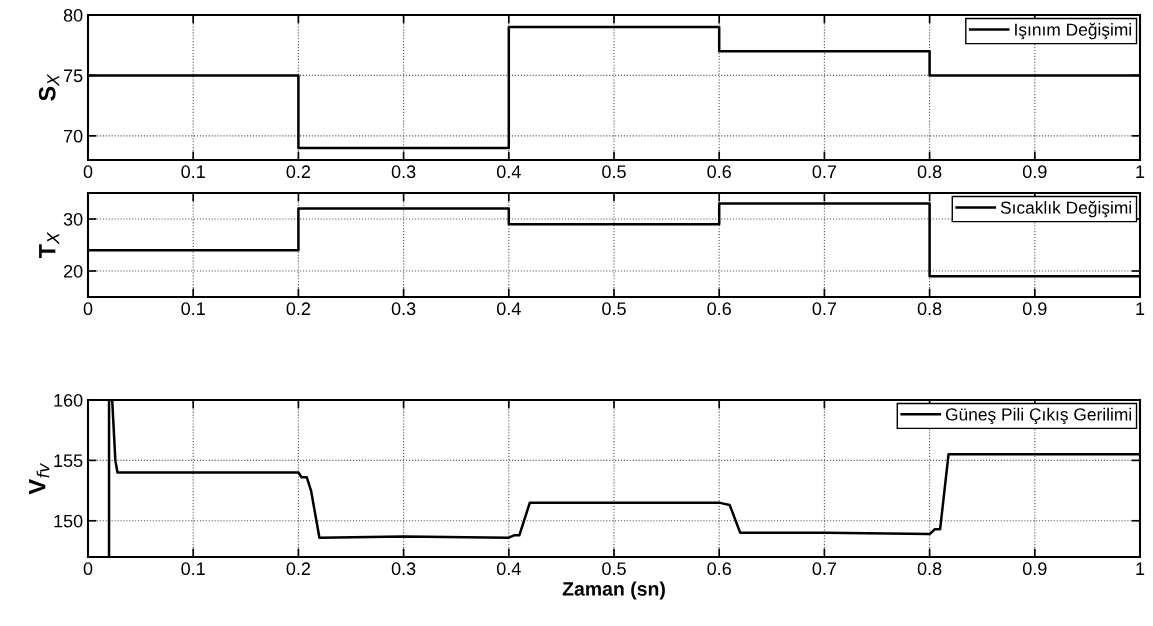  I want to click on legend-label: Işınım Değişimi, so click(1073, 31).